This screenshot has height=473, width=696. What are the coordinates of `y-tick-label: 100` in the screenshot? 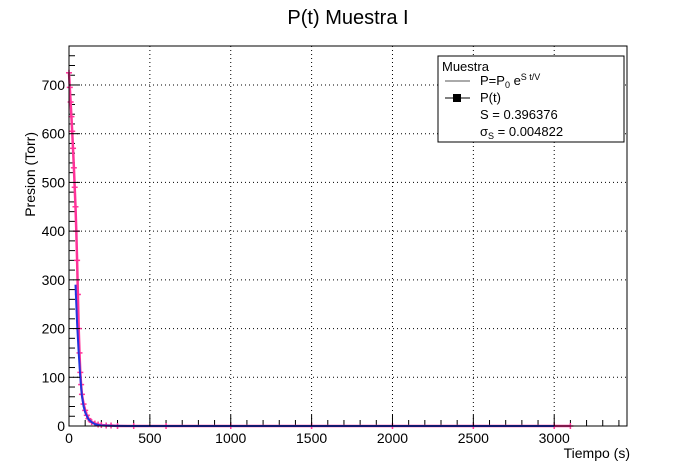 It's located at (54, 377).